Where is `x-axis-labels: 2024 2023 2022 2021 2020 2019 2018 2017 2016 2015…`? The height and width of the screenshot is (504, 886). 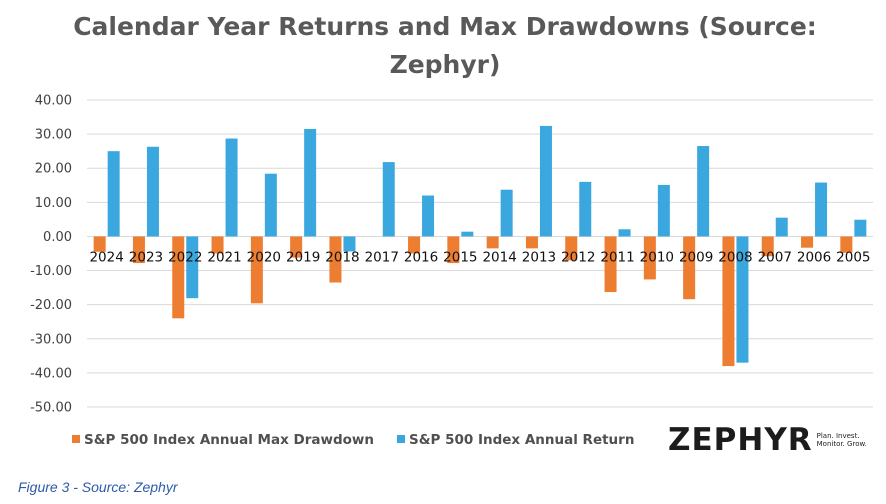
x-axis-labels: 2024 2023 2022 2021 2020 2019 2018 2017 2016 2015… is located at coordinates (479, 257).